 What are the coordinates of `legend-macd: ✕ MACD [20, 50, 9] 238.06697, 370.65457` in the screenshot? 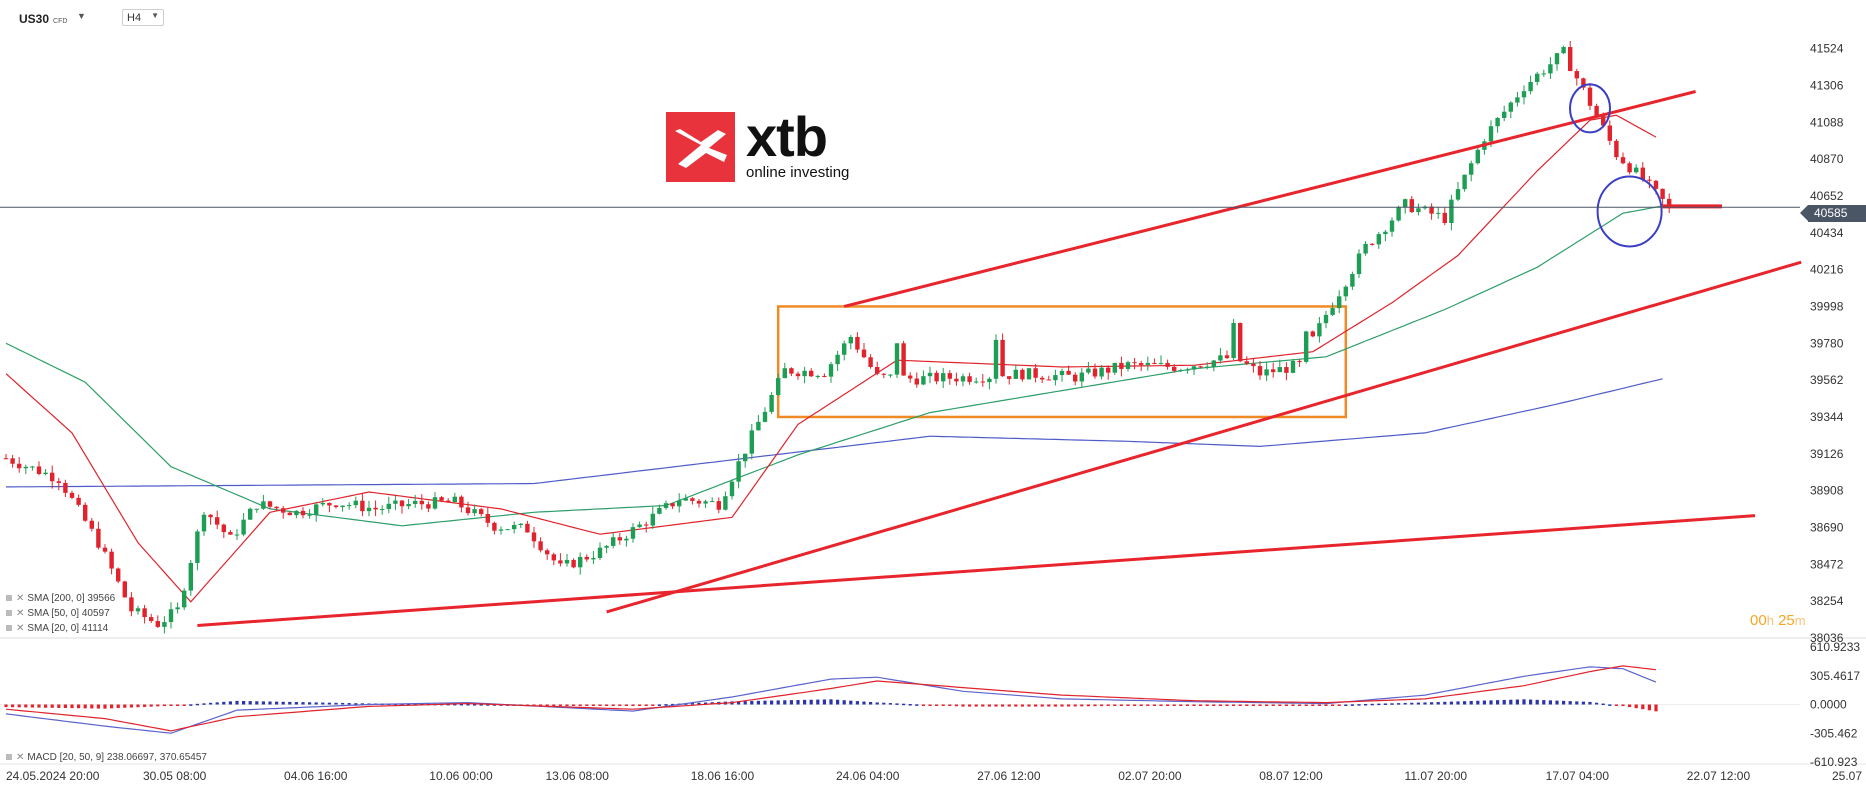 It's located at (106, 757).